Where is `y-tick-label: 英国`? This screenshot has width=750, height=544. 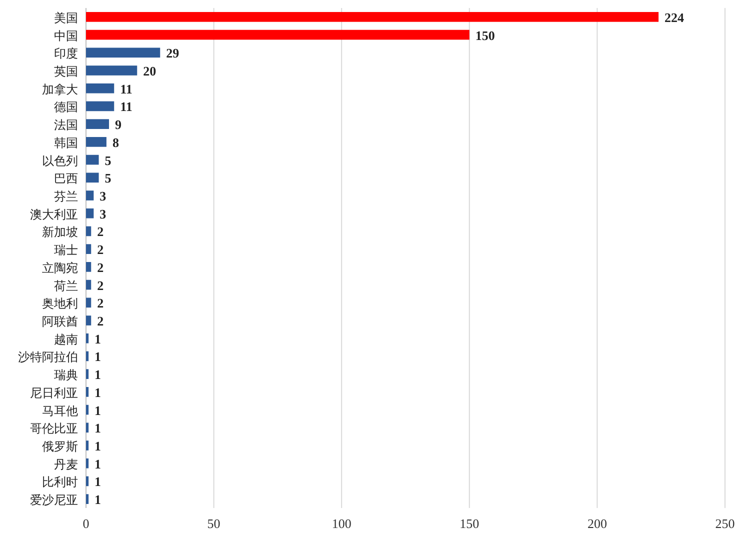 y-tick-label: 英国 is located at coordinates (66, 71).